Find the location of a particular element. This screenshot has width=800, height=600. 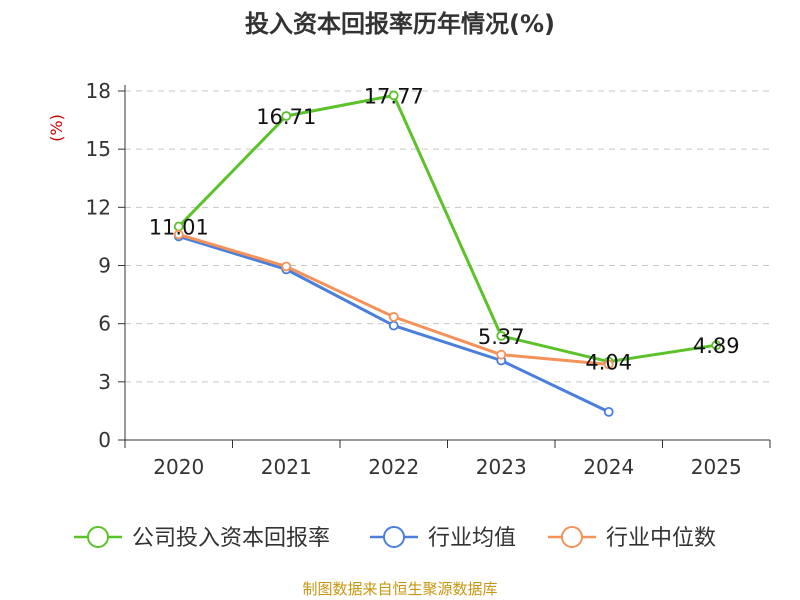

legend-item-0: 公司投入资本回报率 is located at coordinates (202, 538).